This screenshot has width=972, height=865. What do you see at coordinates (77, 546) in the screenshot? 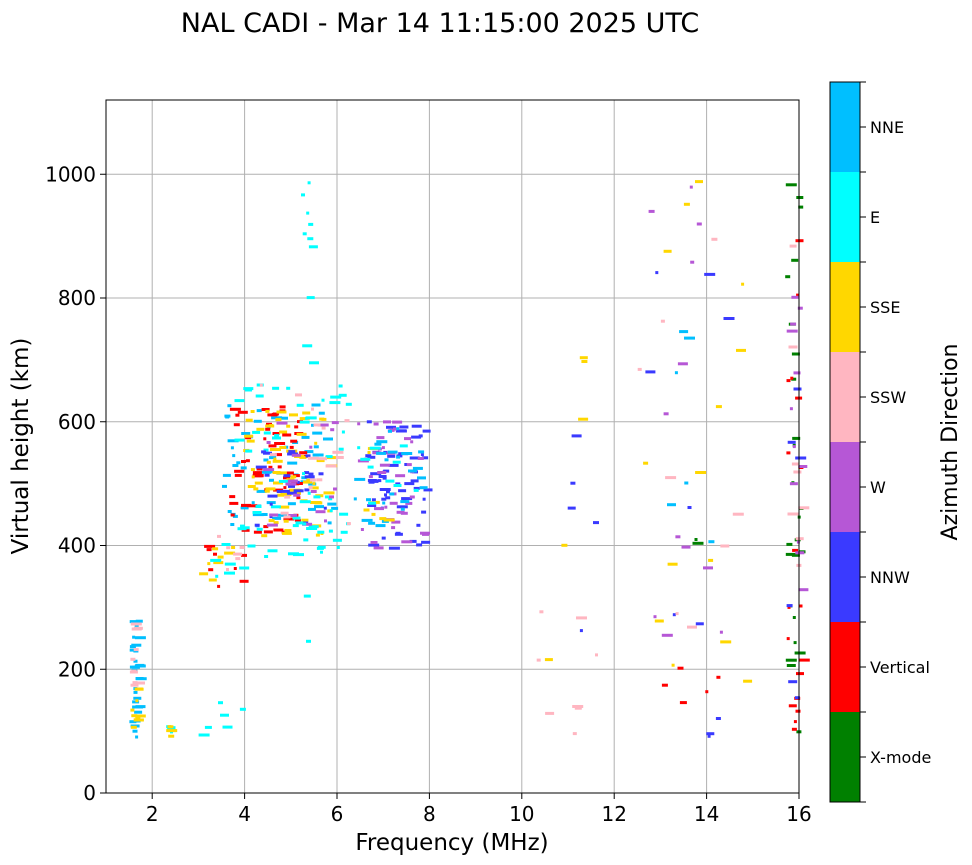
I see `y-tick-label: 400` at bounding box center [77, 546].